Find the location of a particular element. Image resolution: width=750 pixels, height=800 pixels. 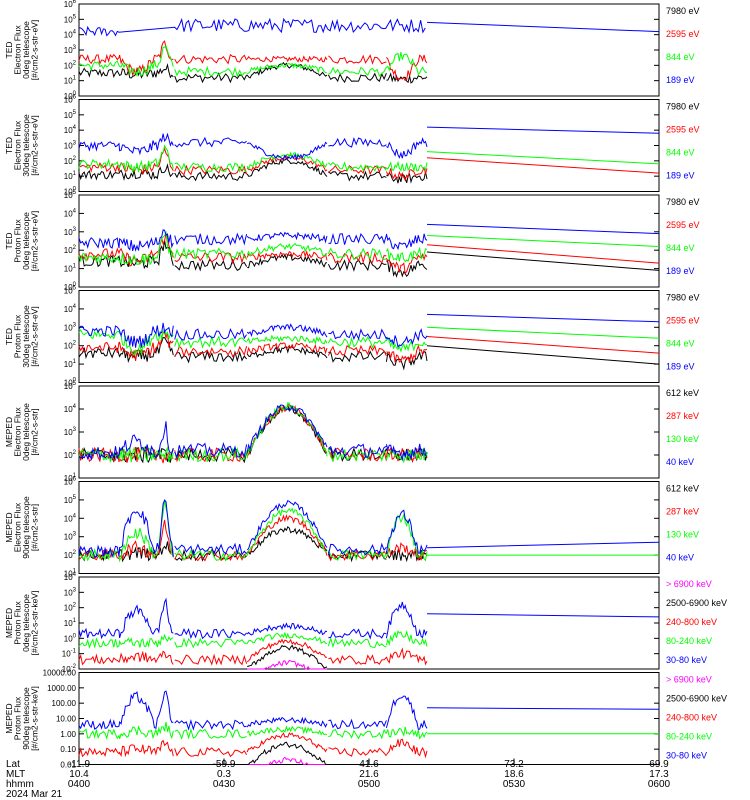

x-tick-label: 0600 is located at coordinates (659, 784).